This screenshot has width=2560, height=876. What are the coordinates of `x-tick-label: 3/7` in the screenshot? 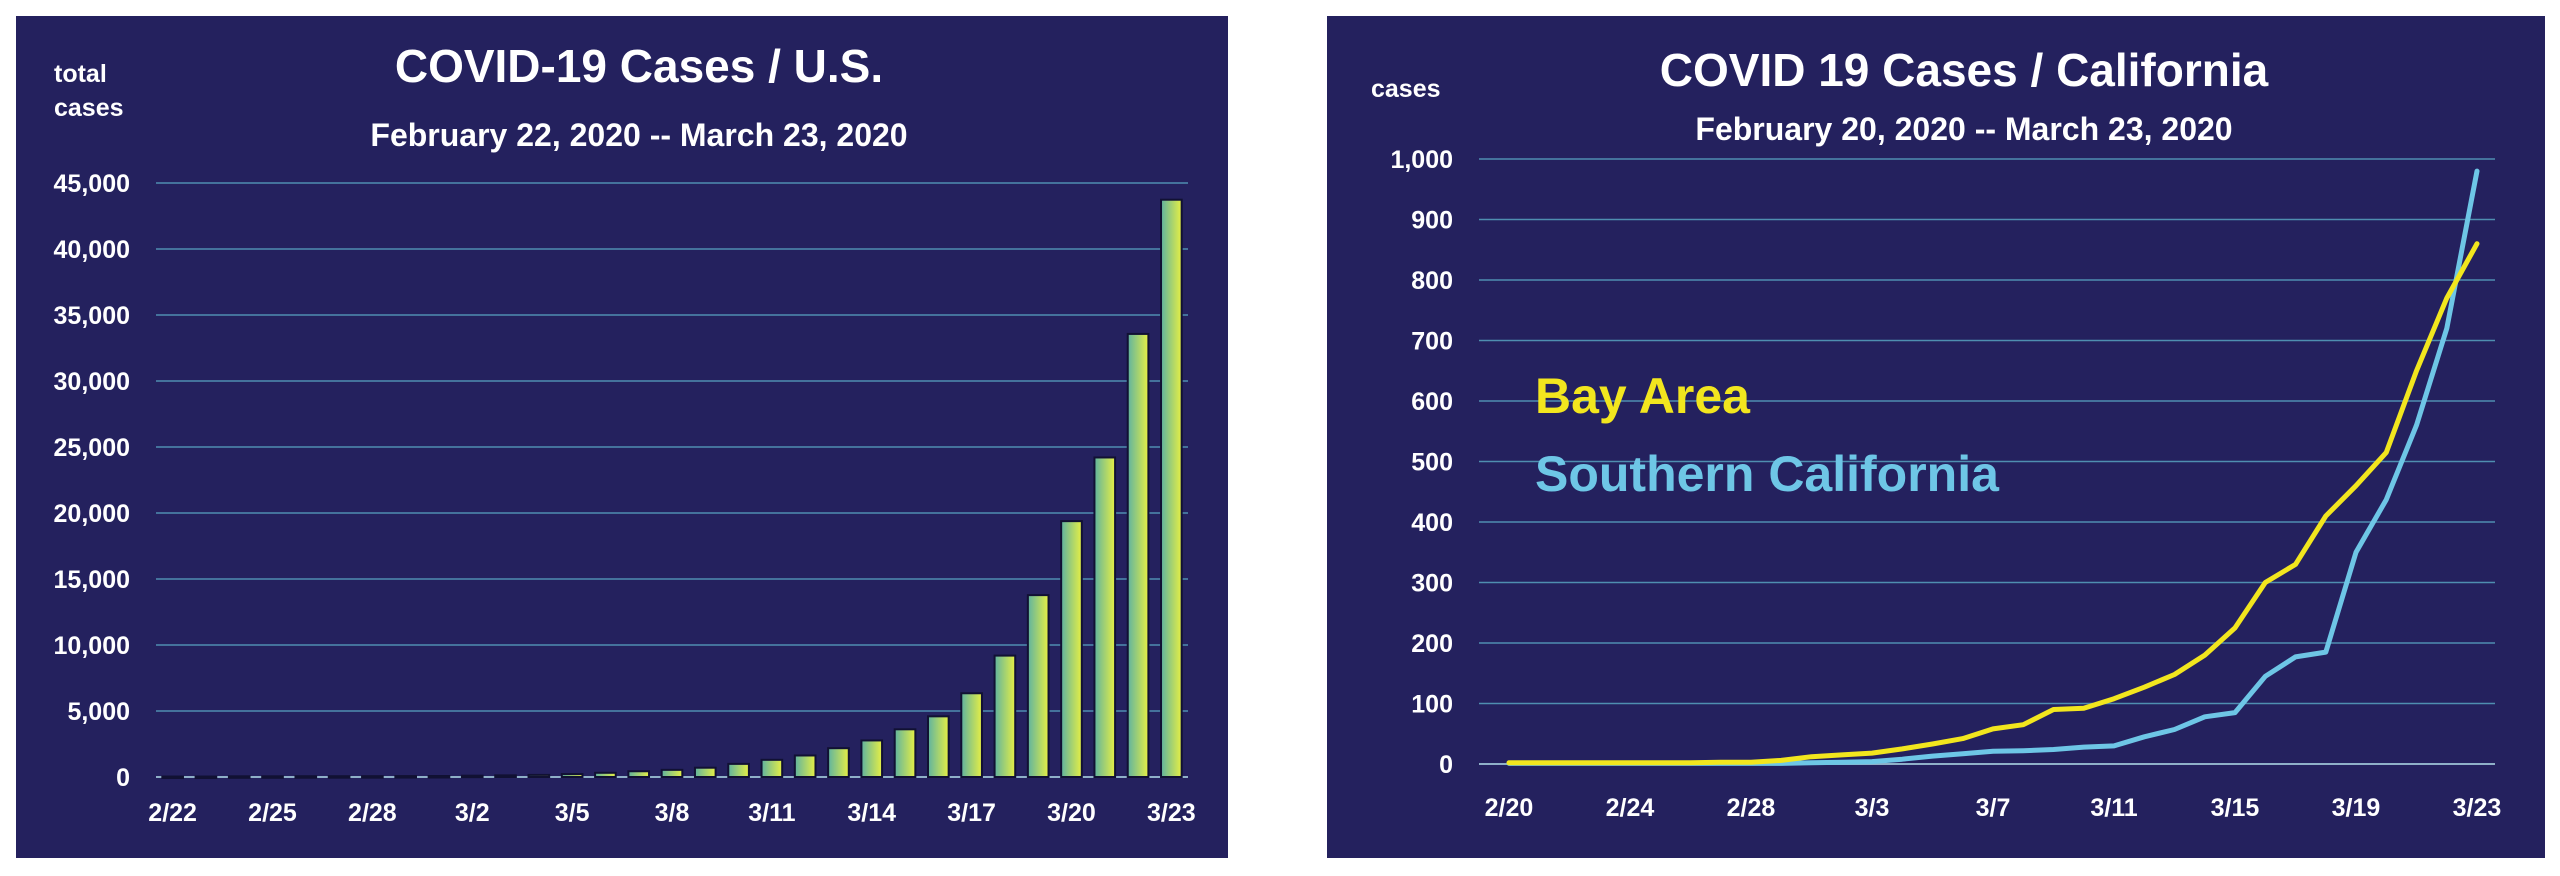 It's located at (1993, 808).